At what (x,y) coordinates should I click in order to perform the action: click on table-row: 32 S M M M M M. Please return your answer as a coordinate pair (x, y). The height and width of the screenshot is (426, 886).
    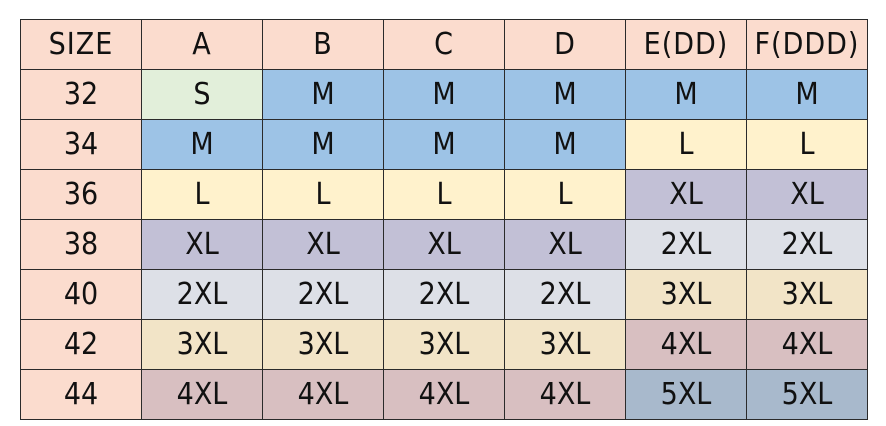
    Looking at the image, I should click on (444, 94).